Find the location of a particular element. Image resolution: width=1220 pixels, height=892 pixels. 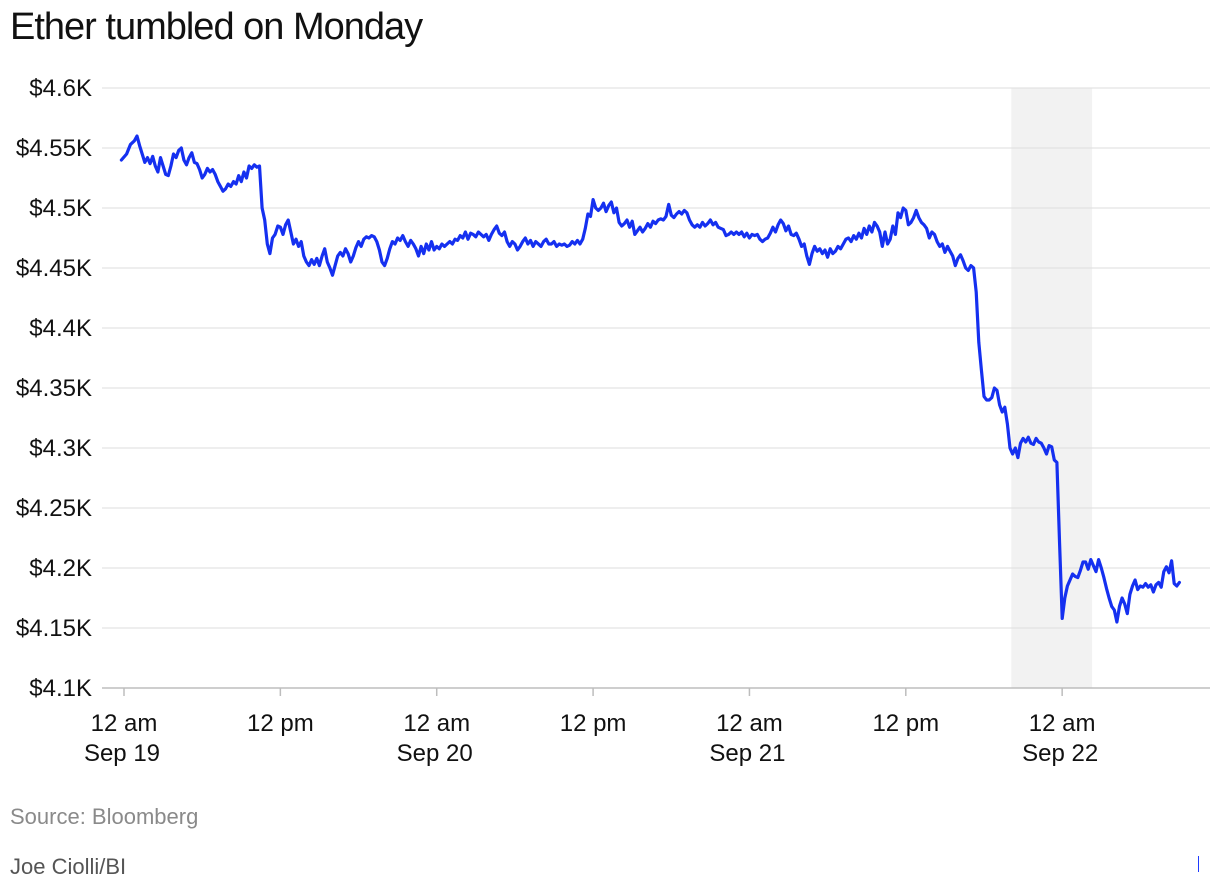

credit-note: Joe Ciolli/BI is located at coordinates (68, 866).